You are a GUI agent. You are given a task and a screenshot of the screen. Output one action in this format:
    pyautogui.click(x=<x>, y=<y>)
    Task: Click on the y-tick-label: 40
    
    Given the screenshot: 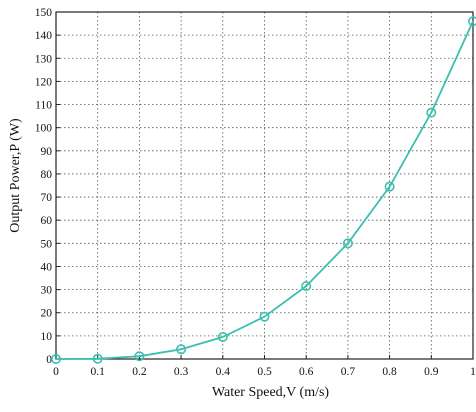 What is the action you would take?
    pyautogui.click(x=47, y=267)
    